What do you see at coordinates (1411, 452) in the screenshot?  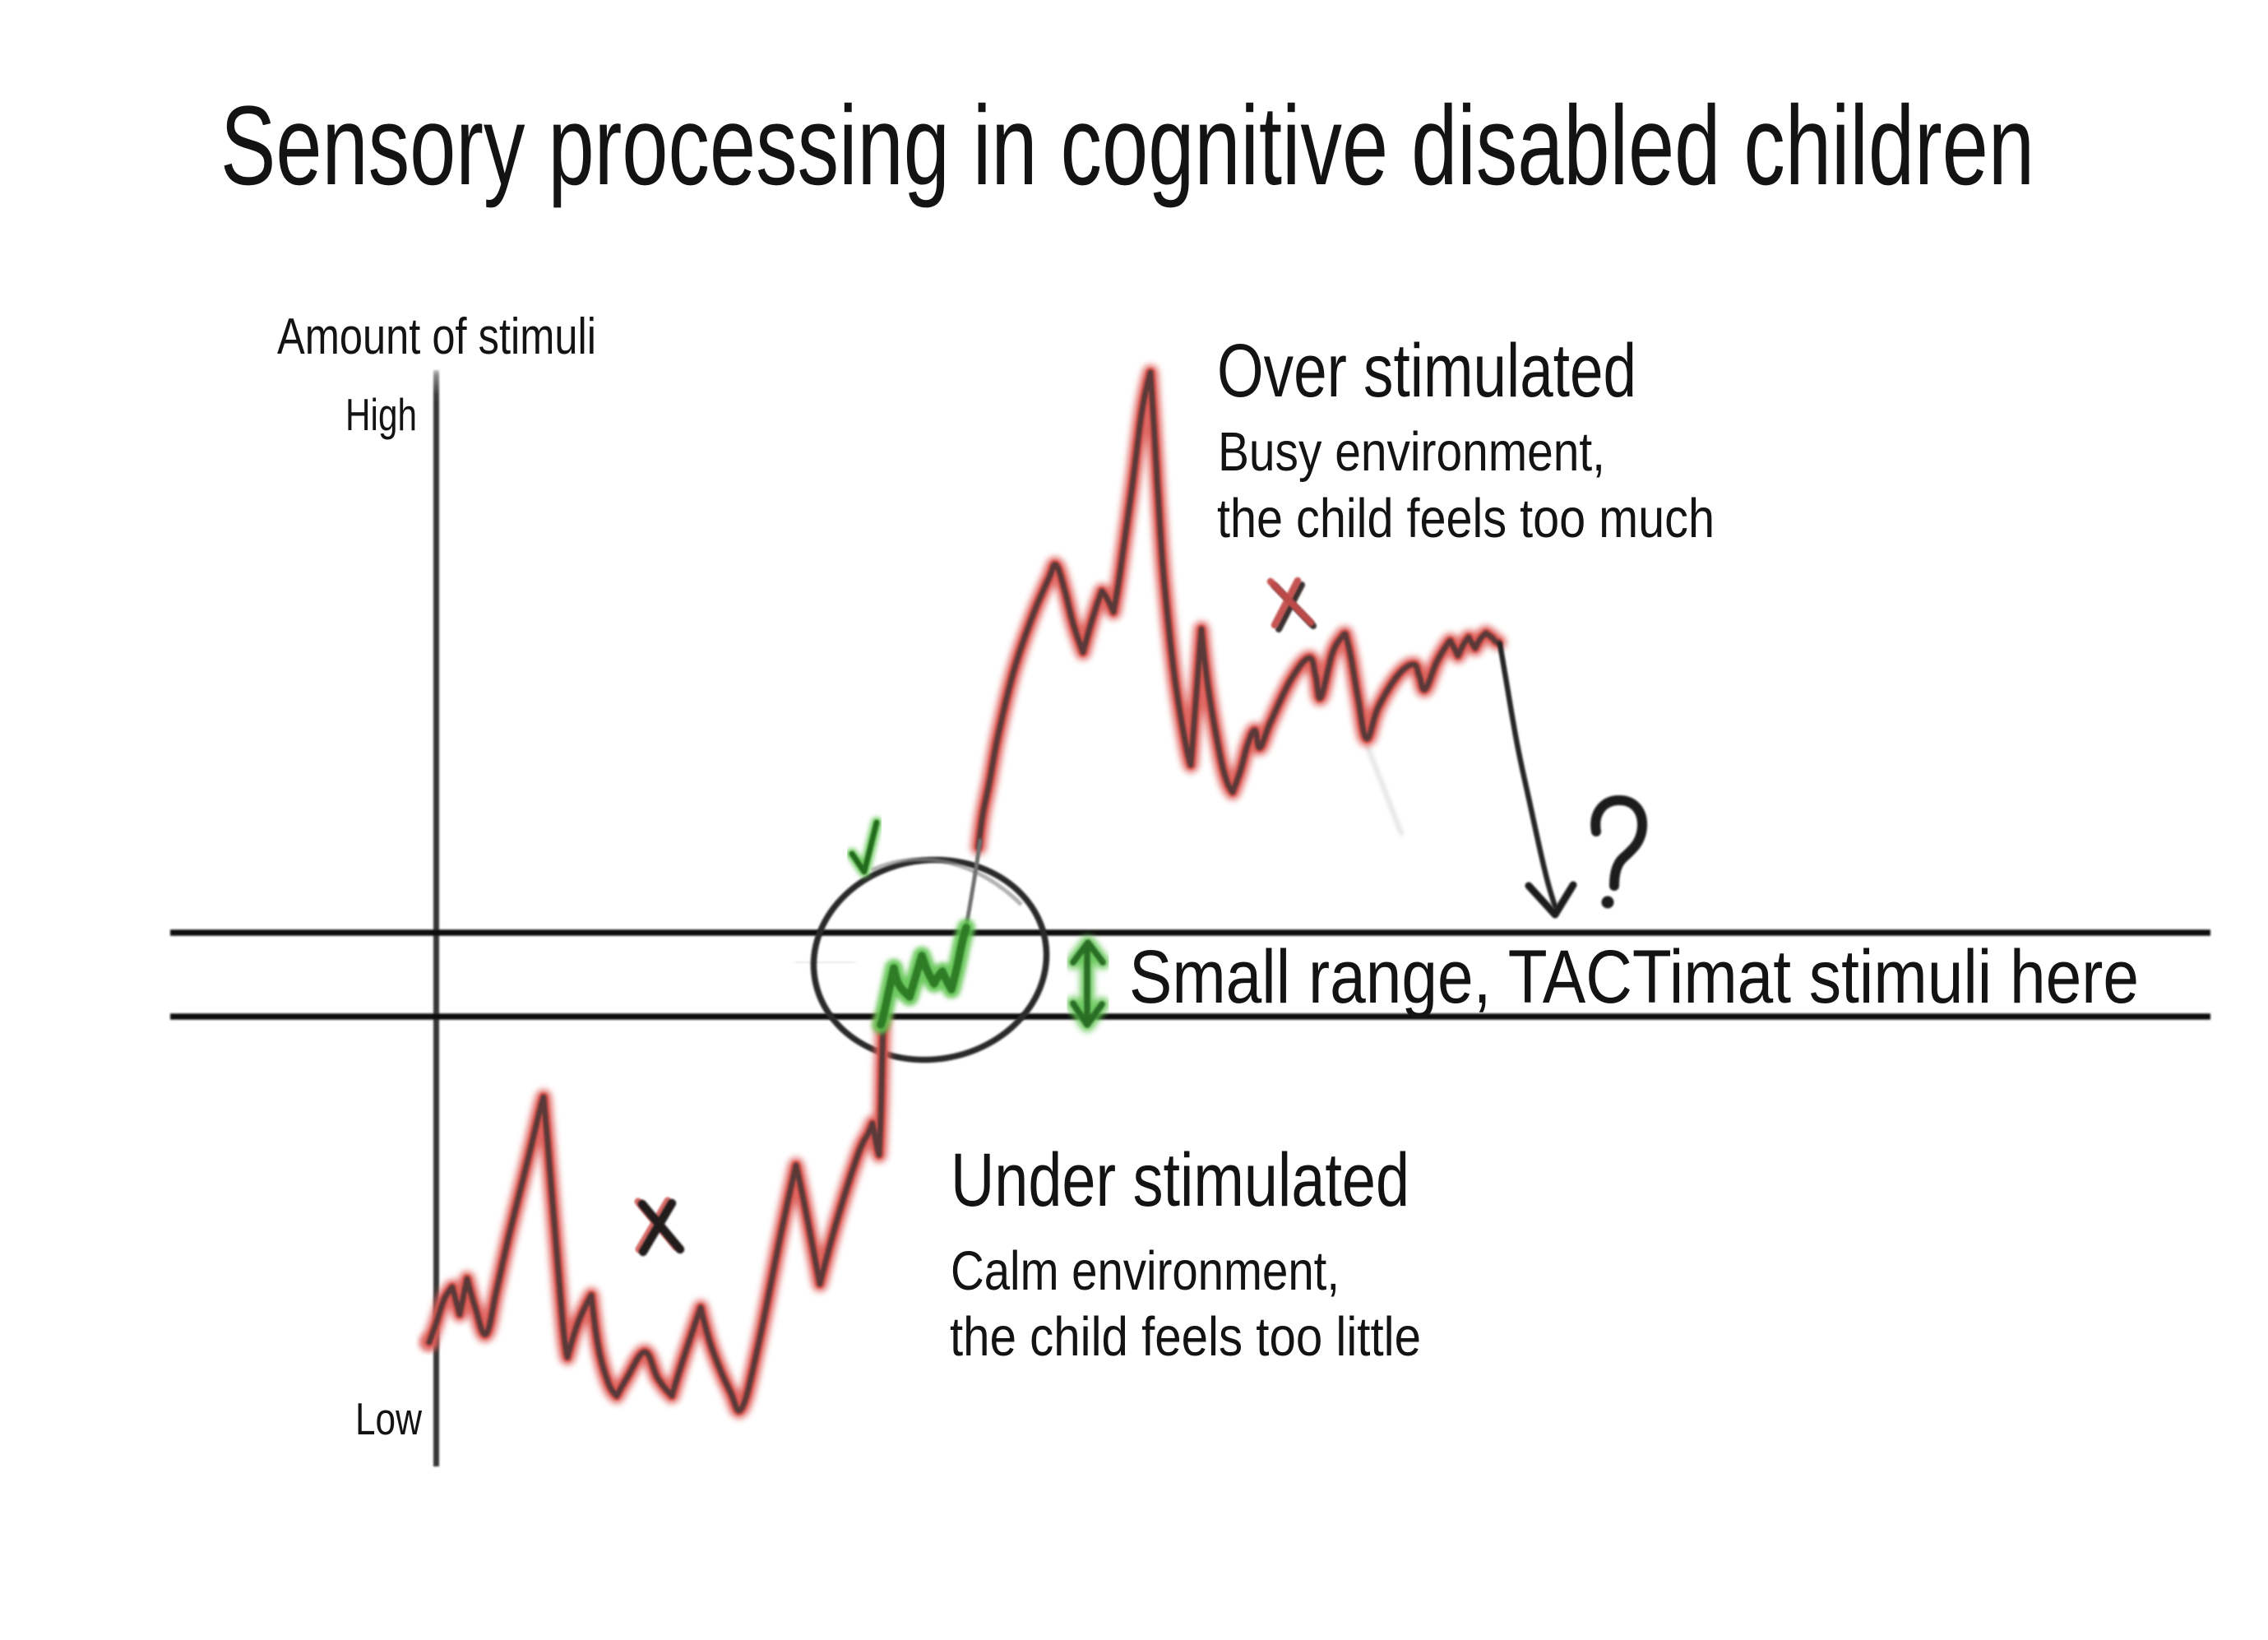 I see `svg-text: Busy environment,` at bounding box center [1411, 452].